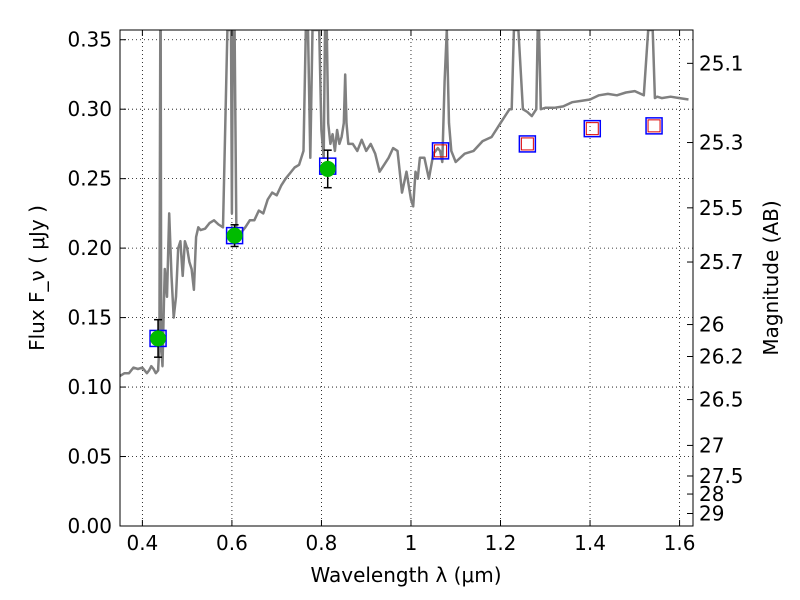 This screenshot has height=600, width=800. Describe the element at coordinates (721, 476) in the screenshot. I see `right-tick-label: 27.5` at that location.